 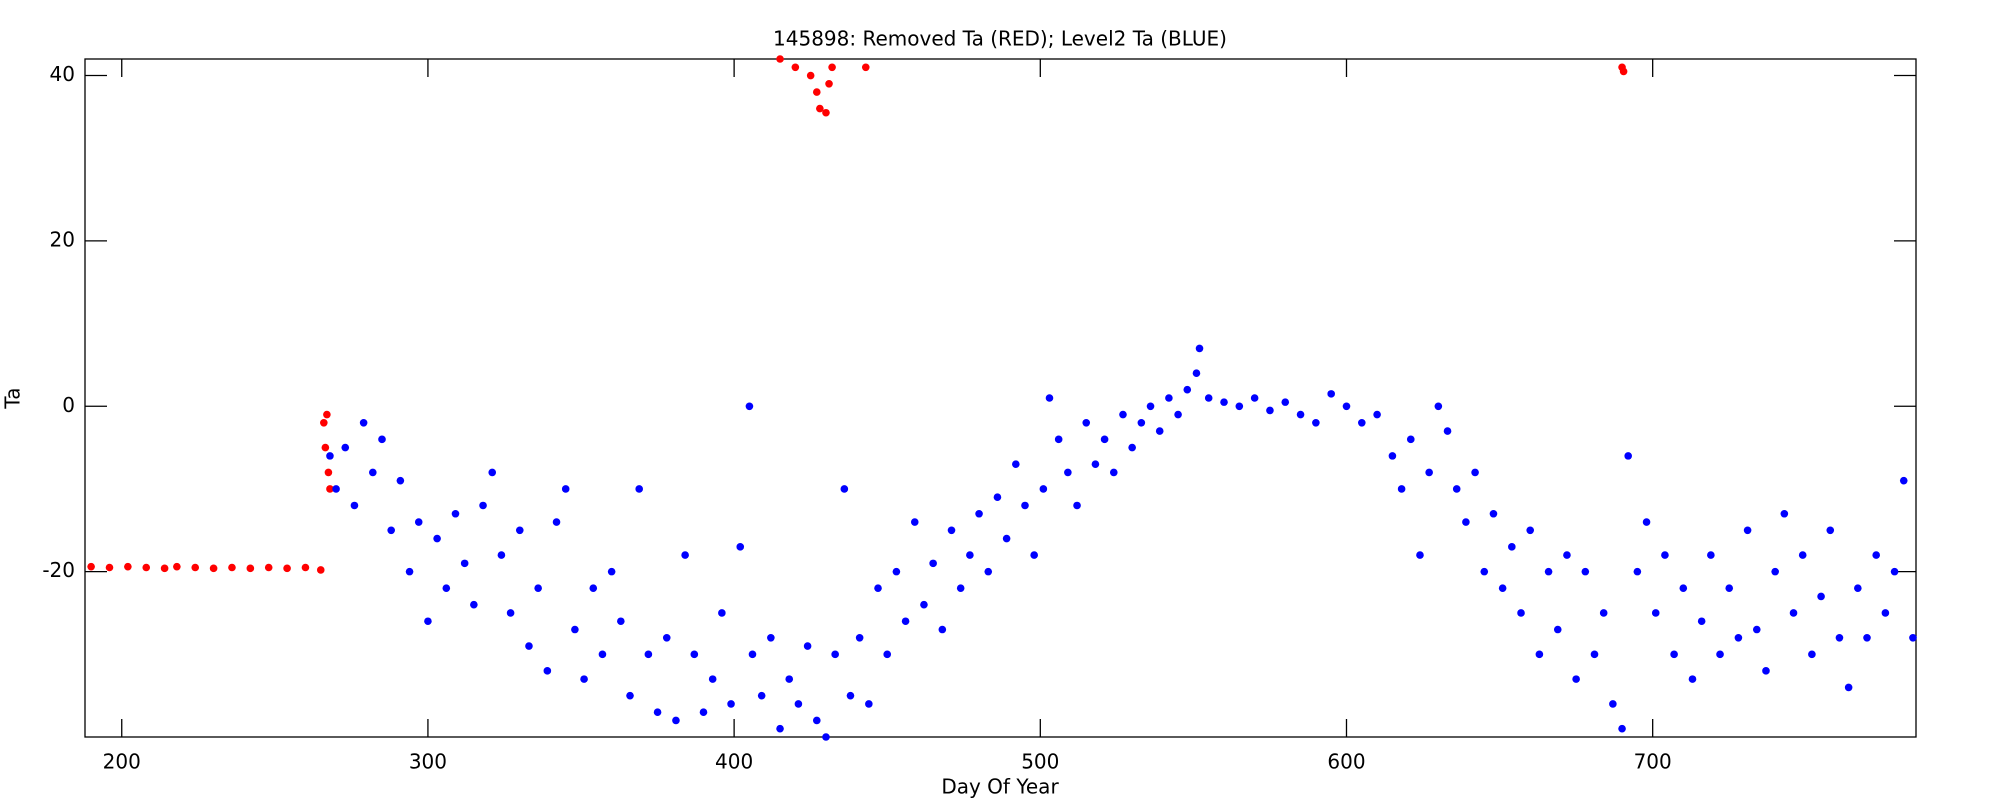 I want to click on y-tick-label: -20, so click(x=58, y=570).